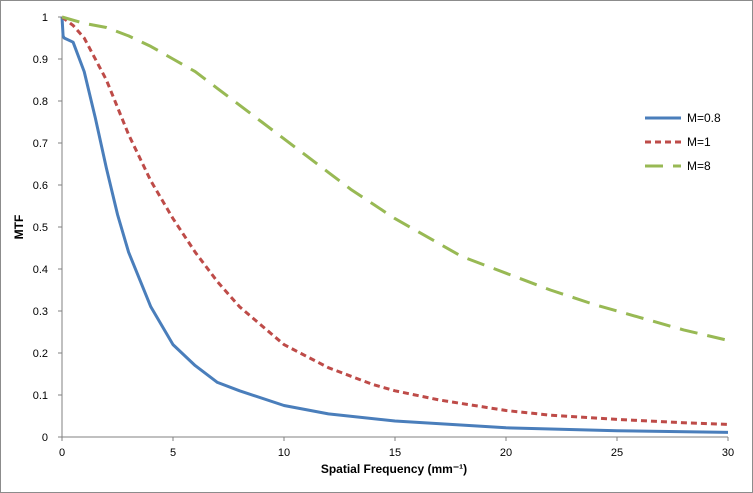 The image size is (753, 493). I want to click on legend-label-3: M=8, so click(699, 166).